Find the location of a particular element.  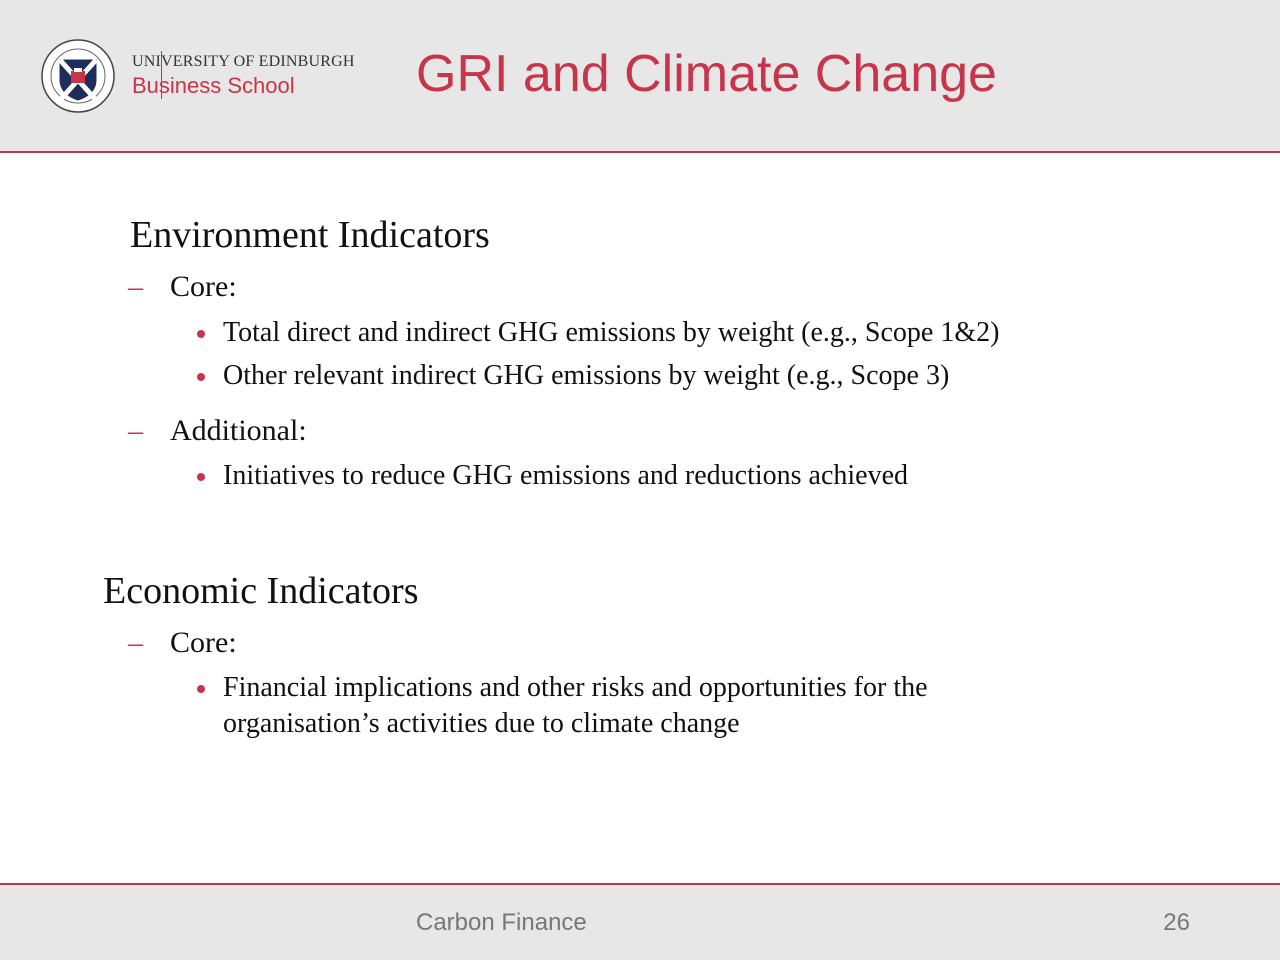

university-logo: UNIVERSITY OF EDINBURGH Business School is located at coordinates (205, 76).